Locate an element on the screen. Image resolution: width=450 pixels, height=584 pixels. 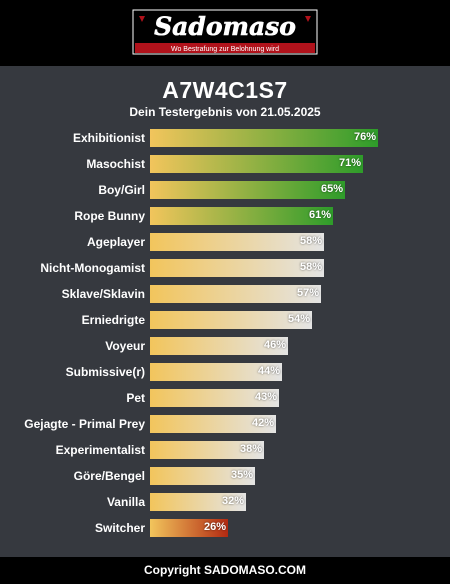
result-row: Switcher 26% is located at coordinates (225, 528).